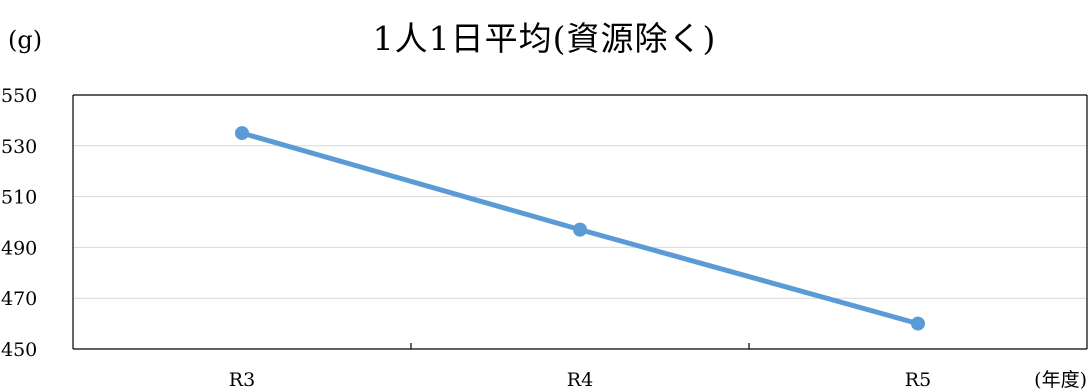  I want to click on y-tick-label-530: 530, so click(19, 147).